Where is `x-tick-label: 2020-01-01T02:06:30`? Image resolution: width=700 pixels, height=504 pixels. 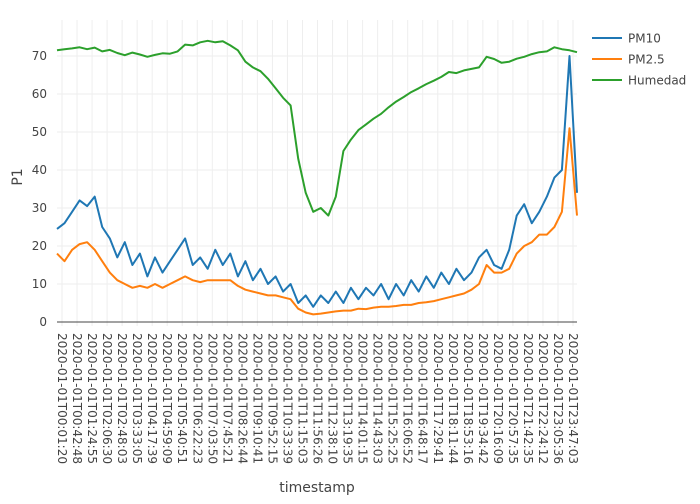 x-tick-label: 2020-01-01T02:06:30 is located at coordinates (107, 398).